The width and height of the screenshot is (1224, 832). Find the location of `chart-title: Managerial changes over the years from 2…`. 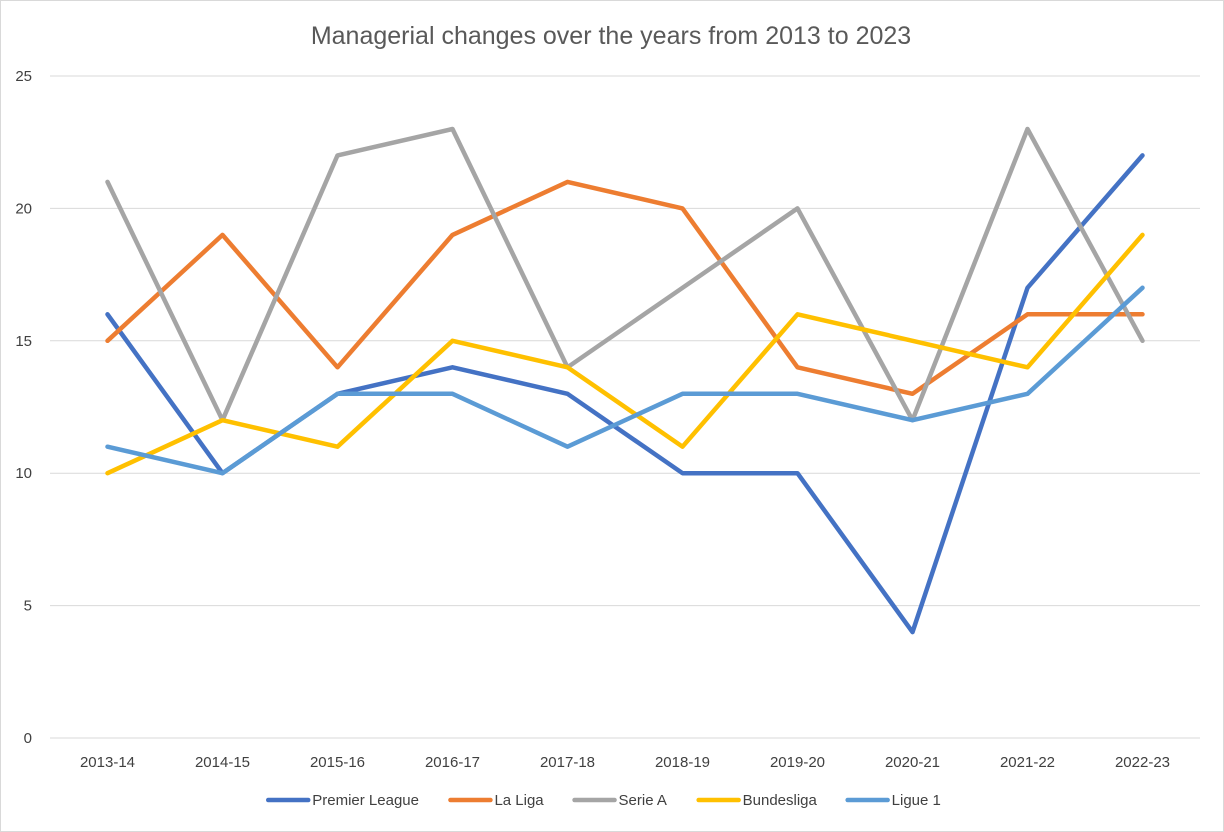

chart-title: Managerial changes over the years from 2… is located at coordinates (611, 36).